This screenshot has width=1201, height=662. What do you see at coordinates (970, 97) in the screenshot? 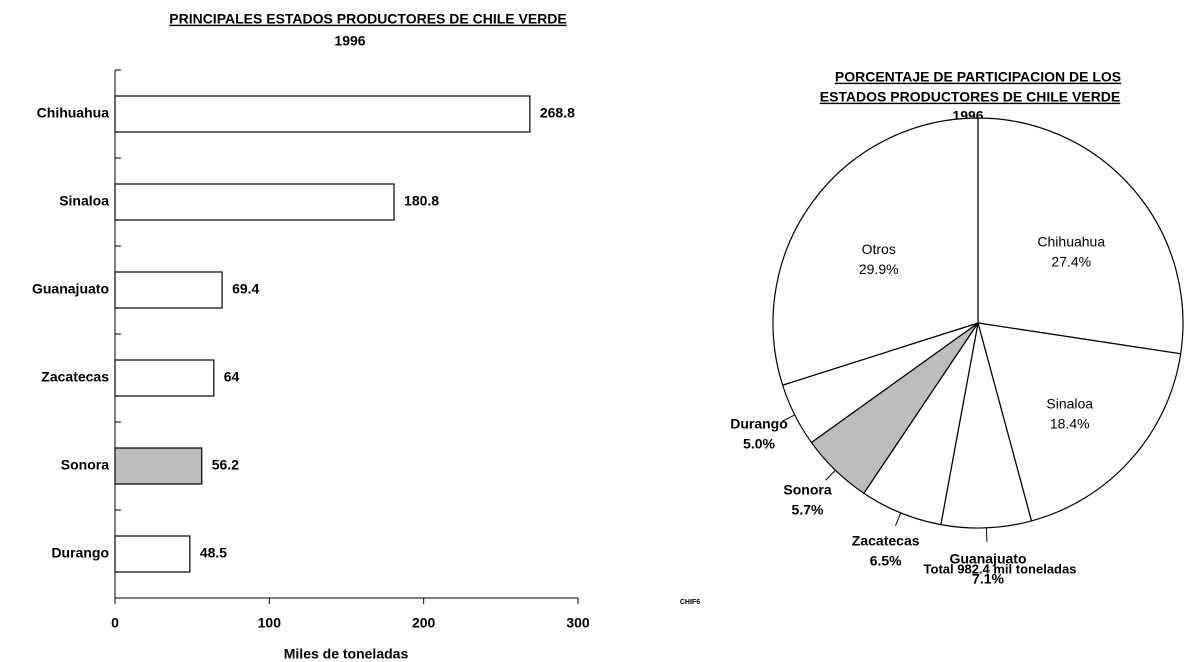
I see `pie-title-line: ESTADOS PRODUCTORES DE CHILE VERDE` at bounding box center [970, 97].